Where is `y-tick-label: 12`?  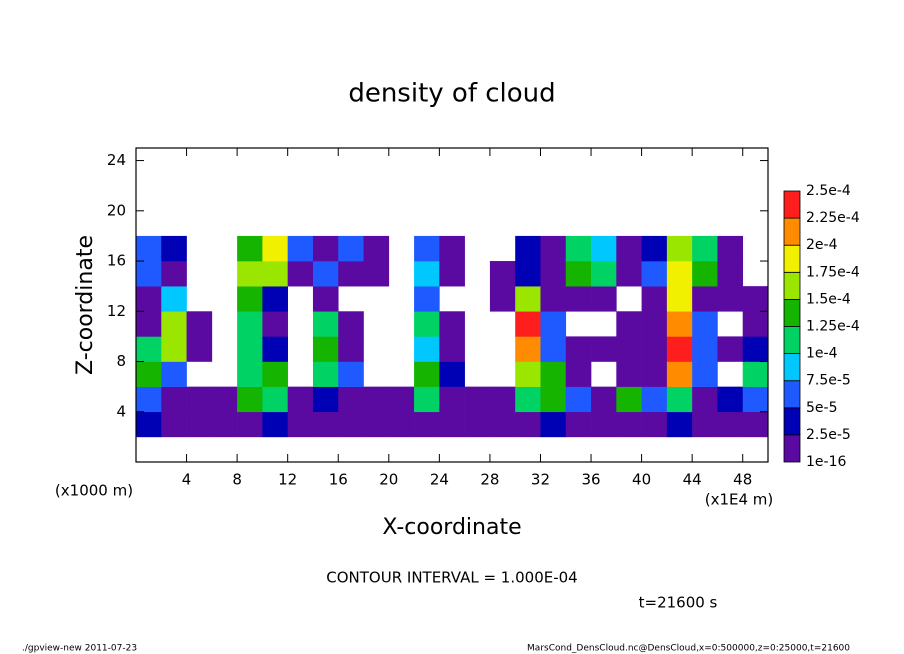 y-tick-label: 12 is located at coordinates (116, 311).